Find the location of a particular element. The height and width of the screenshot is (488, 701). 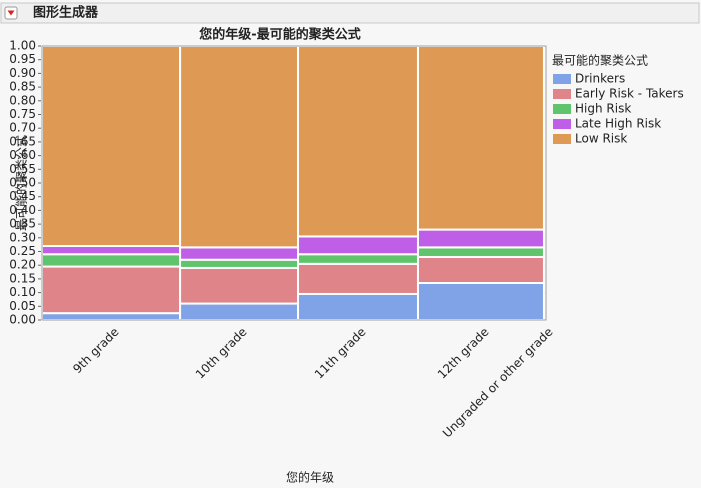

x-axis-label: 您的年级 is located at coordinates (310, 477).